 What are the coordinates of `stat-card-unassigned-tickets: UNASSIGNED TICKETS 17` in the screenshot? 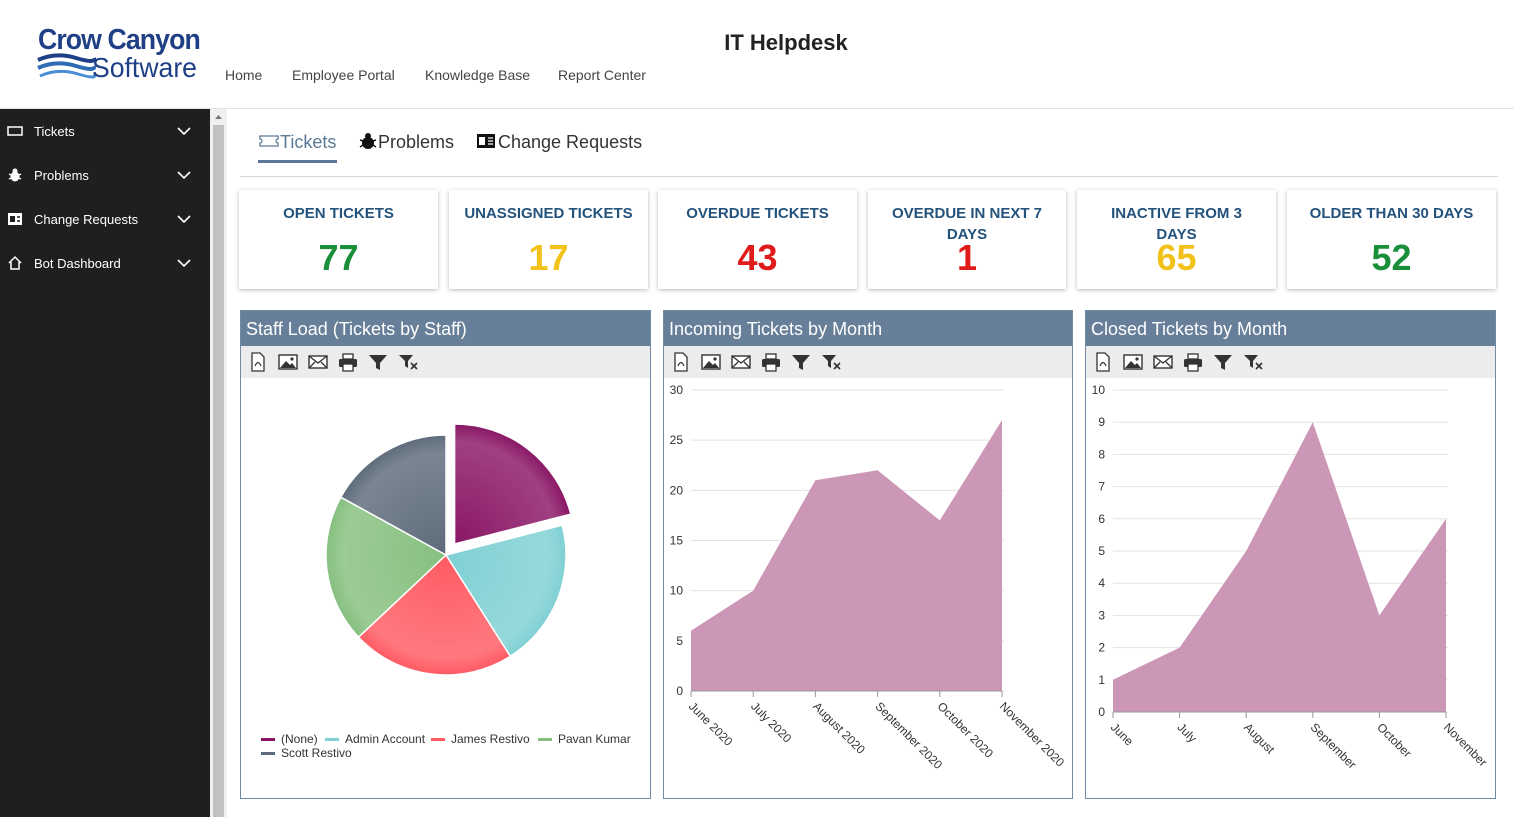 It's located at (548, 239).